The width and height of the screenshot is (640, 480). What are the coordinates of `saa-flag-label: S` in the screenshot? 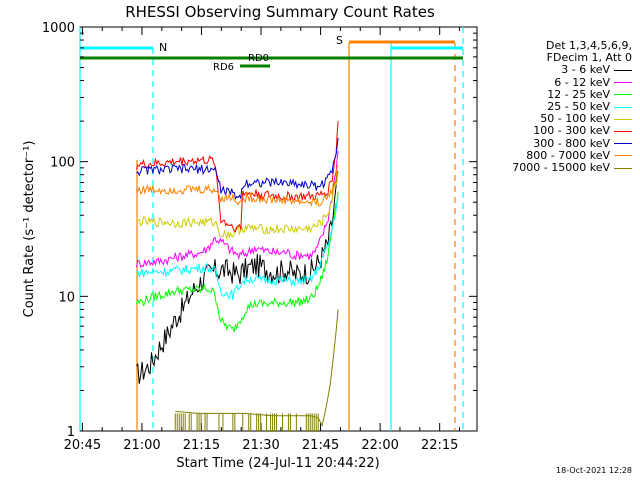 It's located at (339, 40).